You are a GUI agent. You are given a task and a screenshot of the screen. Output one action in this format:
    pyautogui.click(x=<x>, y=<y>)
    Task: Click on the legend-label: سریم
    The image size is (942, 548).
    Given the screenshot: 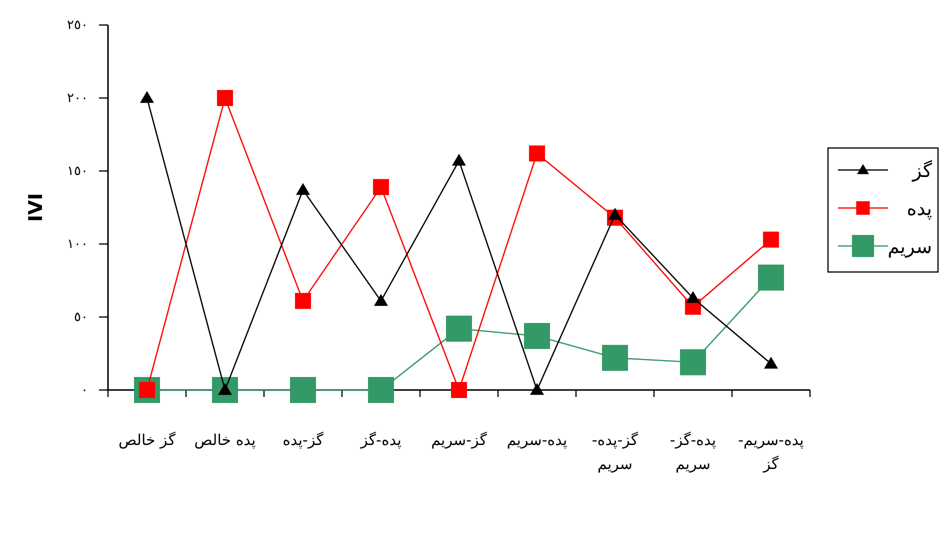 What is the action you would take?
    pyautogui.click(x=910, y=247)
    